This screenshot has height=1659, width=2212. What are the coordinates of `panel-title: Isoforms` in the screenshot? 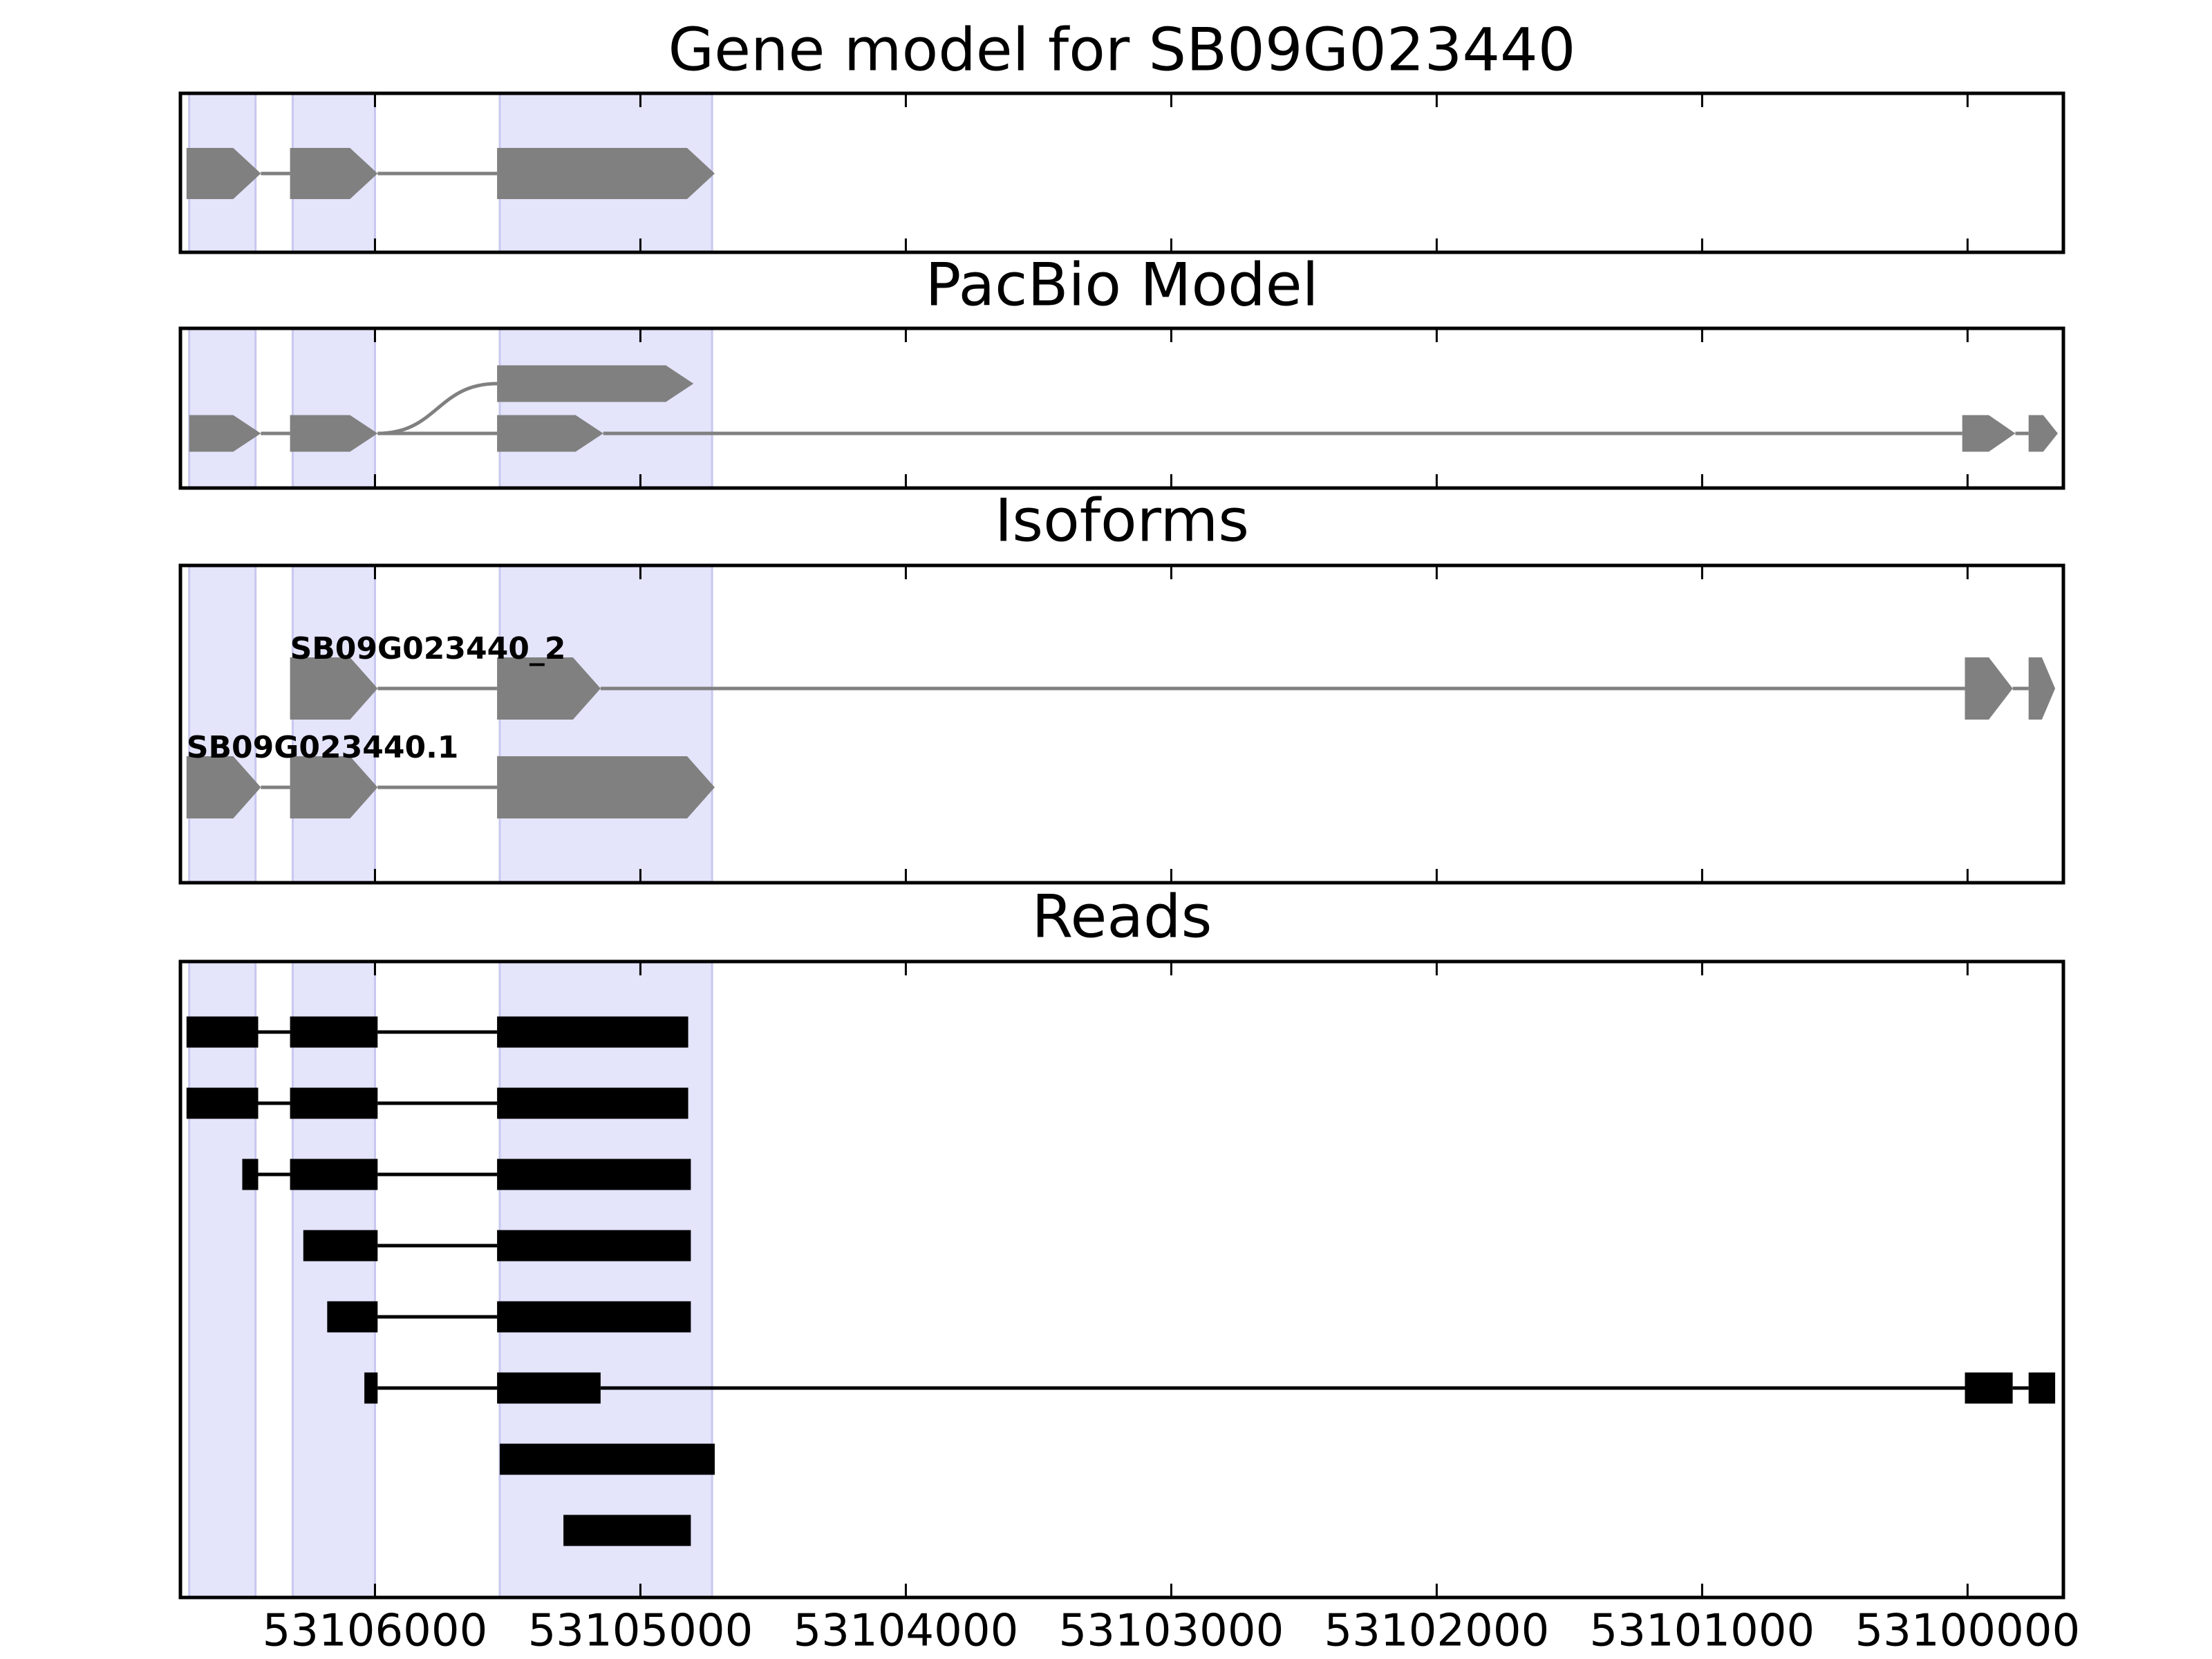 It's located at (1122, 520).